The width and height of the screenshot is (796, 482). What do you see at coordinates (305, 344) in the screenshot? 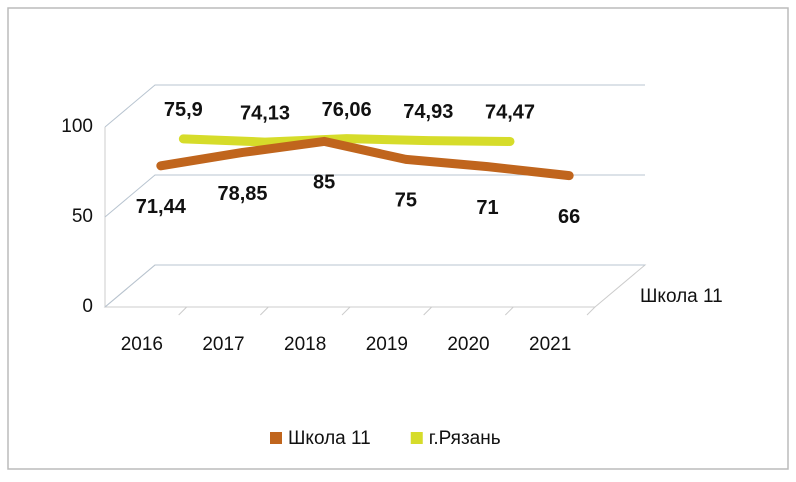
I see `x-tick-label: 2018` at bounding box center [305, 344].